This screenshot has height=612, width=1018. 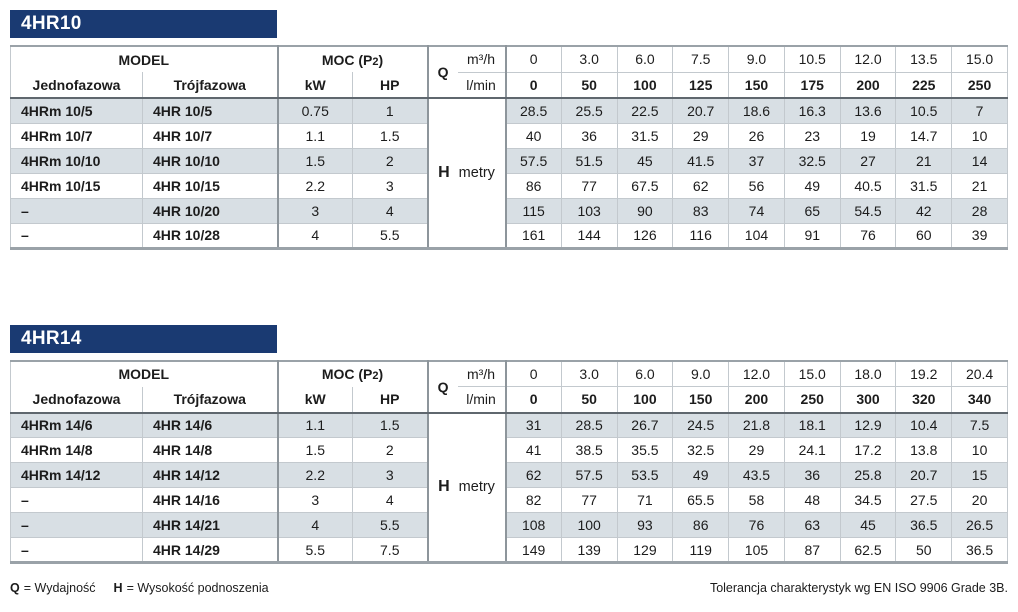 I want to click on power-hp-cell: 3, so click(x=390, y=185).